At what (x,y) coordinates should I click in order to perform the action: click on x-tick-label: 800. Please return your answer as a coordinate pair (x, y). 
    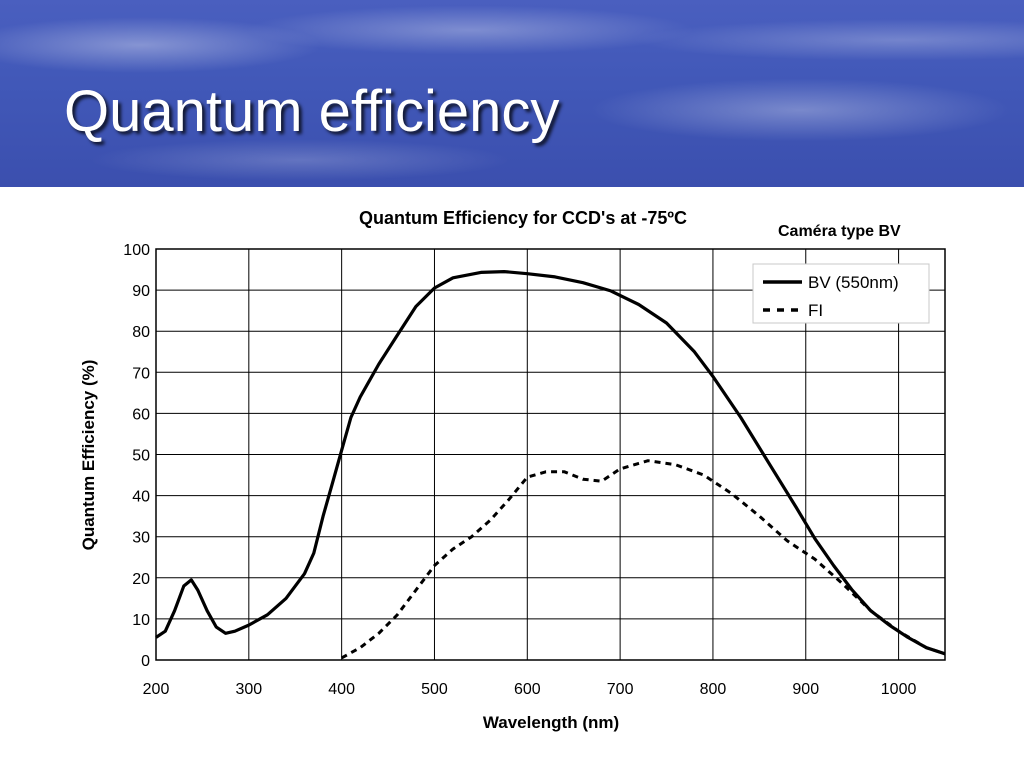
    Looking at the image, I should click on (713, 689).